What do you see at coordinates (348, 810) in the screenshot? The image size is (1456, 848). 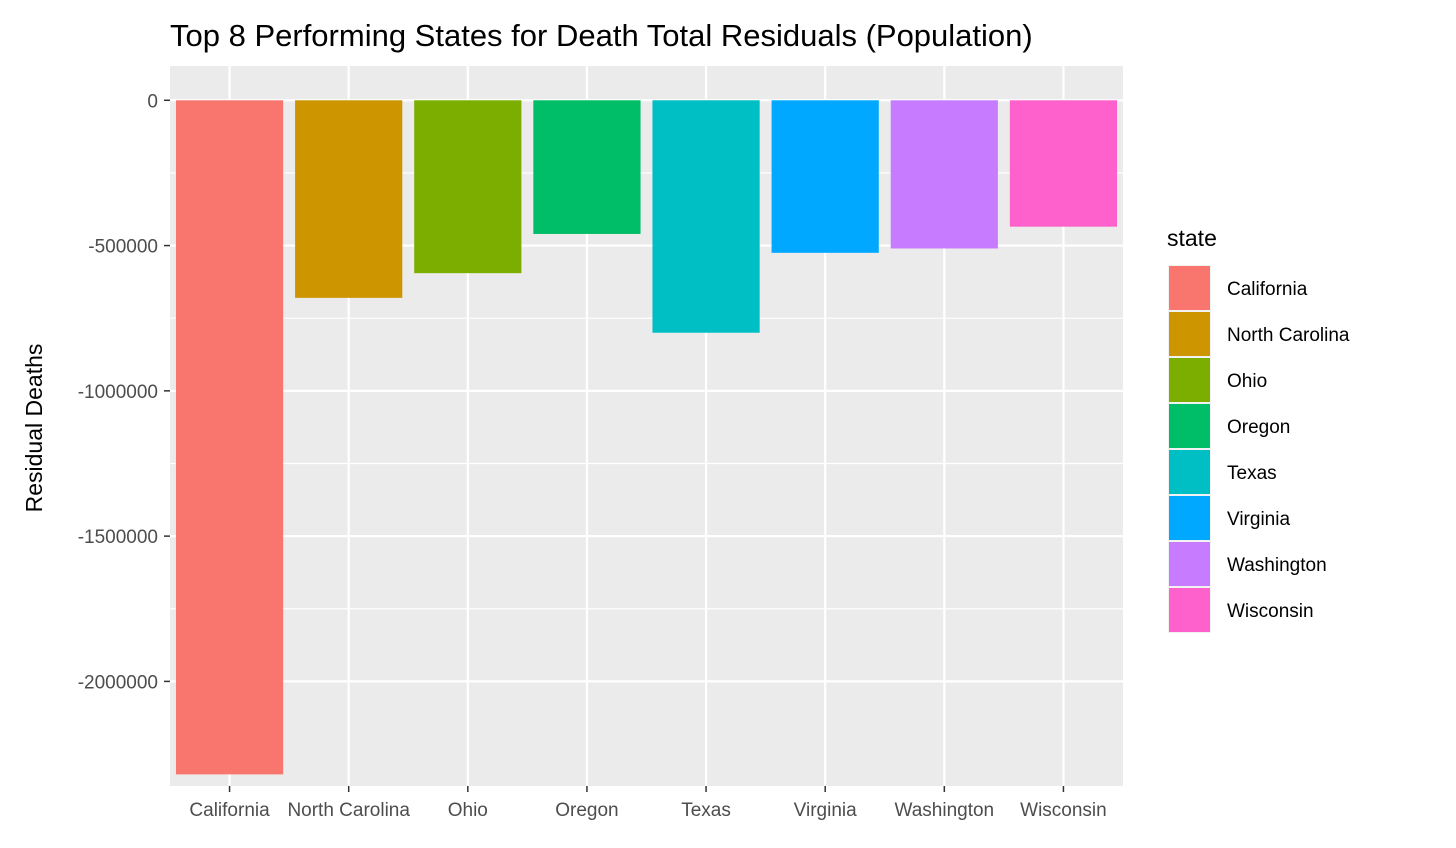 I see `x-tick-label: North Carolina` at bounding box center [348, 810].